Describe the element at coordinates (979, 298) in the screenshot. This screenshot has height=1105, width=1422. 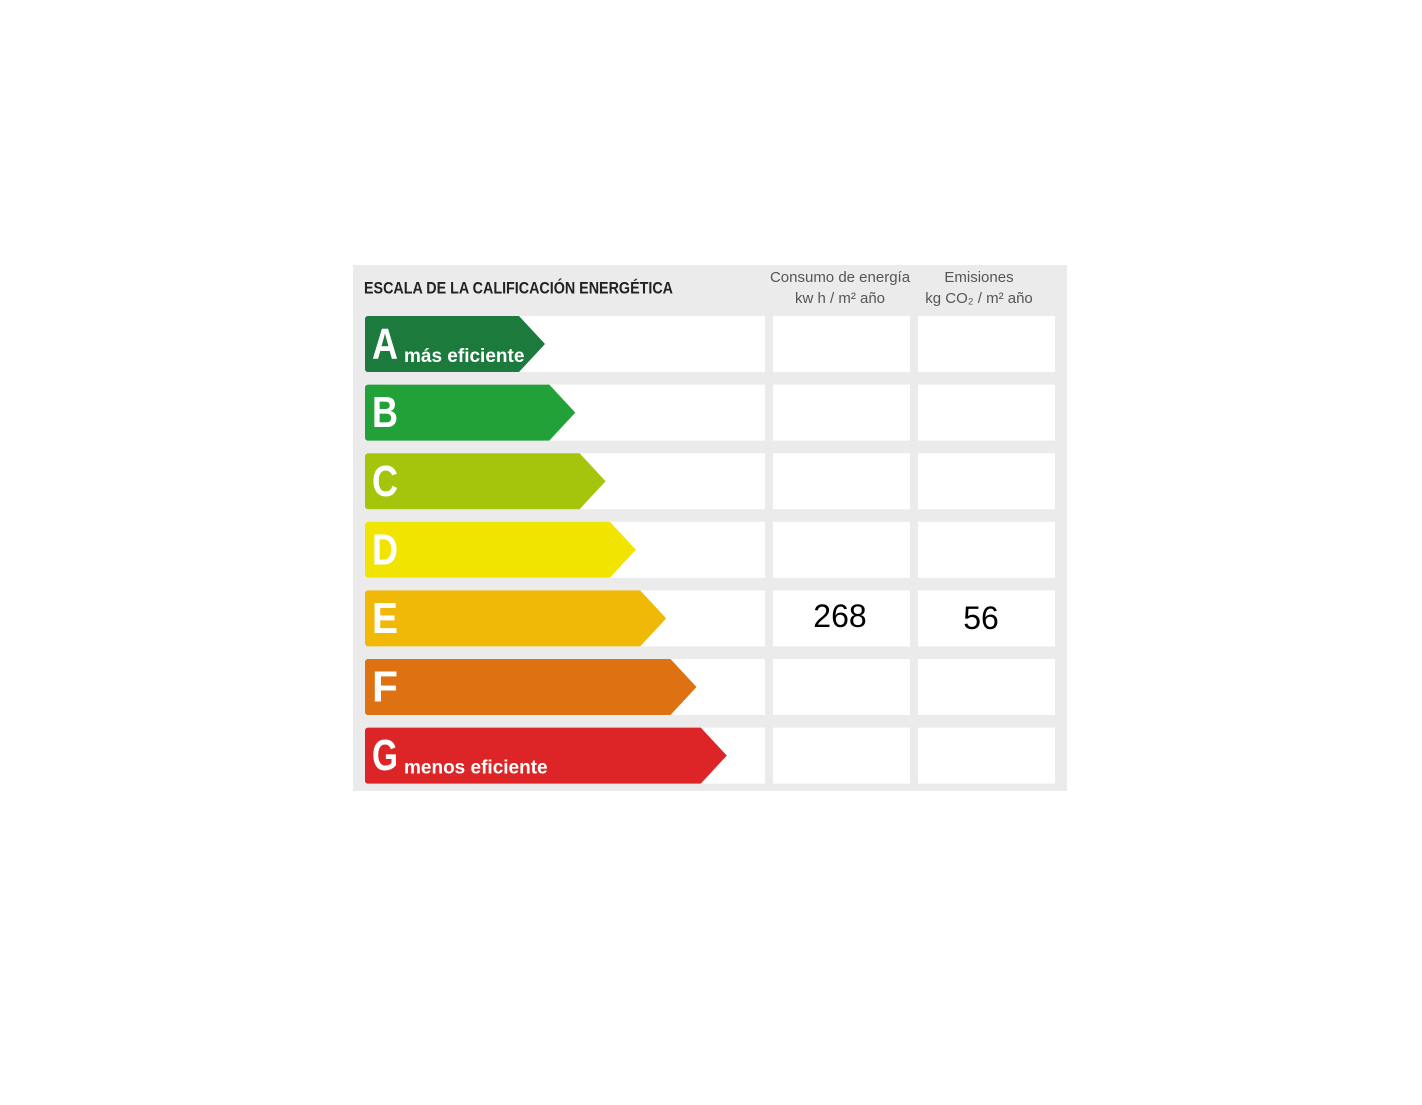
I see `column-unit: kg CO₂ / m² año` at that location.